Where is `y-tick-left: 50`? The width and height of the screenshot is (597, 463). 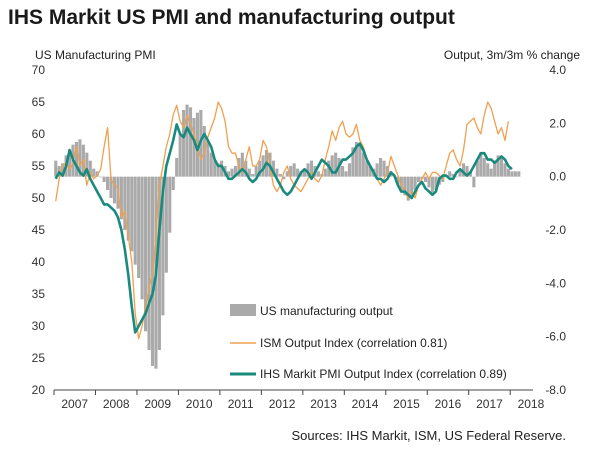 y-tick-left: 50 is located at coordinates (39, 198).